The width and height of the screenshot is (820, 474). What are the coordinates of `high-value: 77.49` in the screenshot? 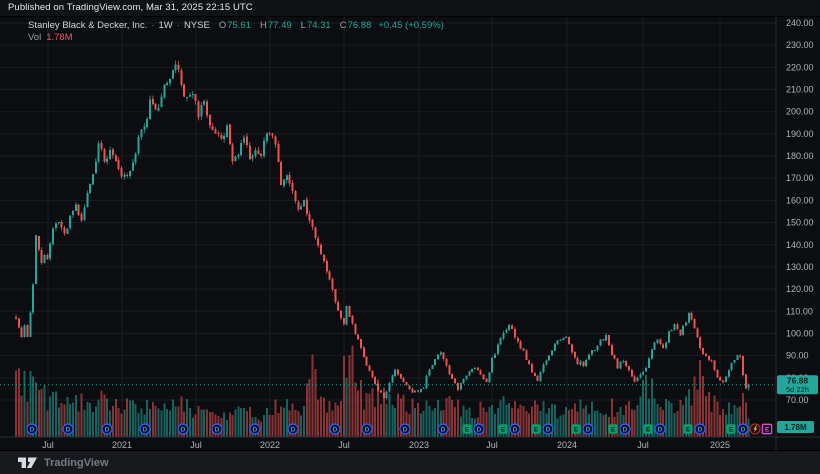 It's located at (279, 25).